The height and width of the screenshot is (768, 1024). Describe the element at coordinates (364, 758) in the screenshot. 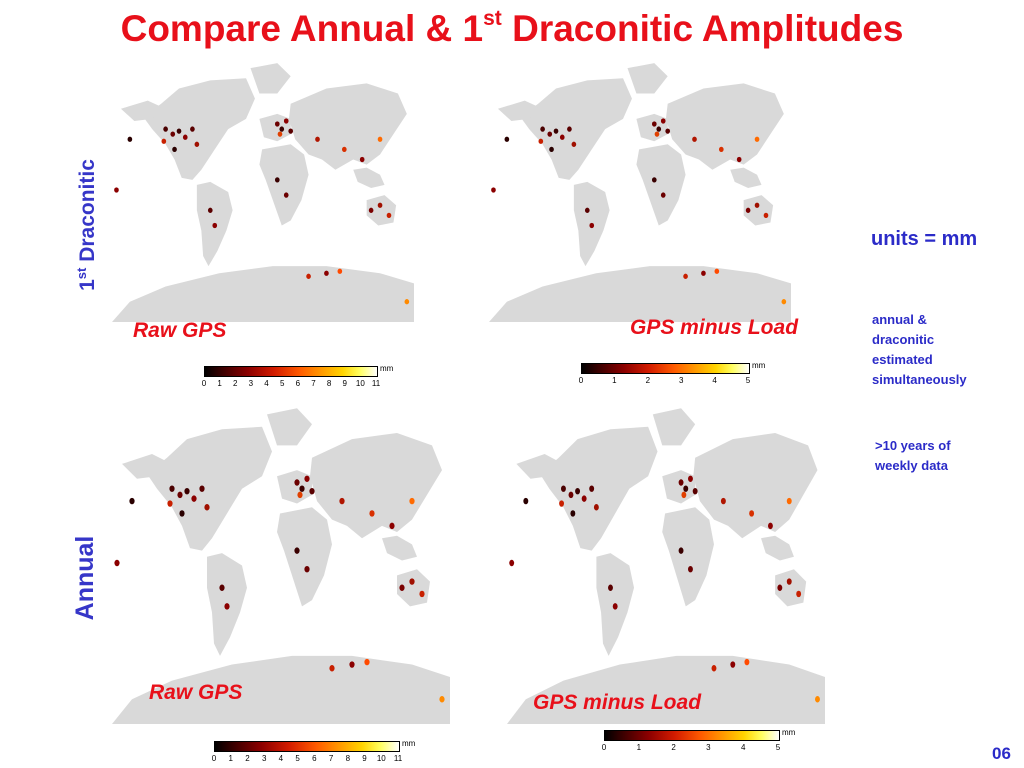

I see `colorbar-tick-label: 9` at that location.